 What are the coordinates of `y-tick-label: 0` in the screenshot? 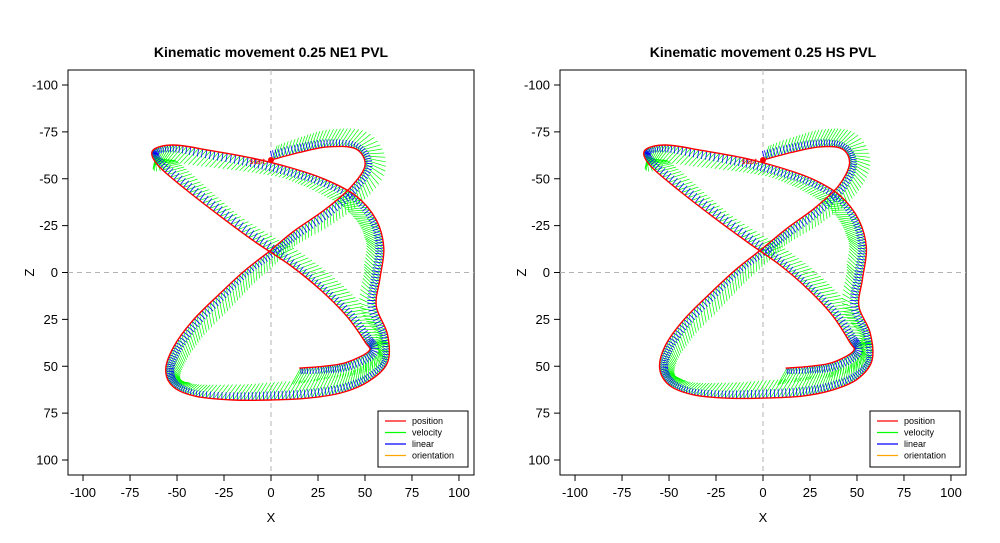 It's located at (54, 272).